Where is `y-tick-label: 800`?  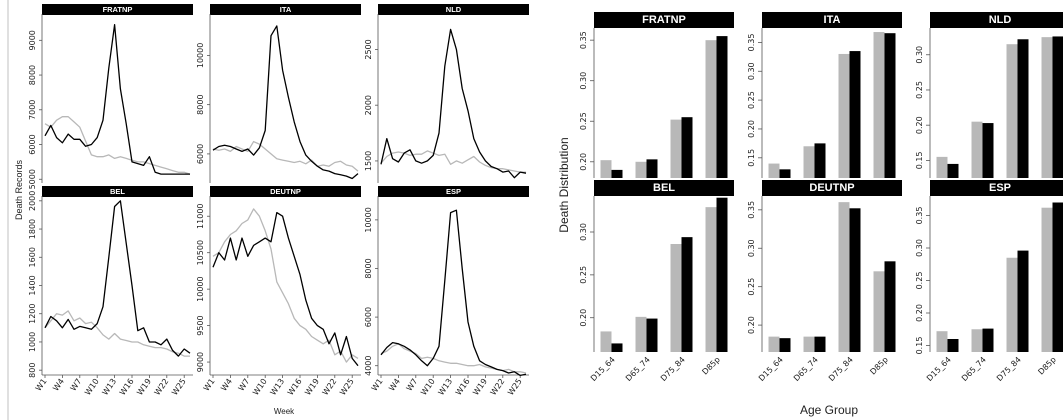 y-tick-label: 800 is located at coordinates (32, 370).